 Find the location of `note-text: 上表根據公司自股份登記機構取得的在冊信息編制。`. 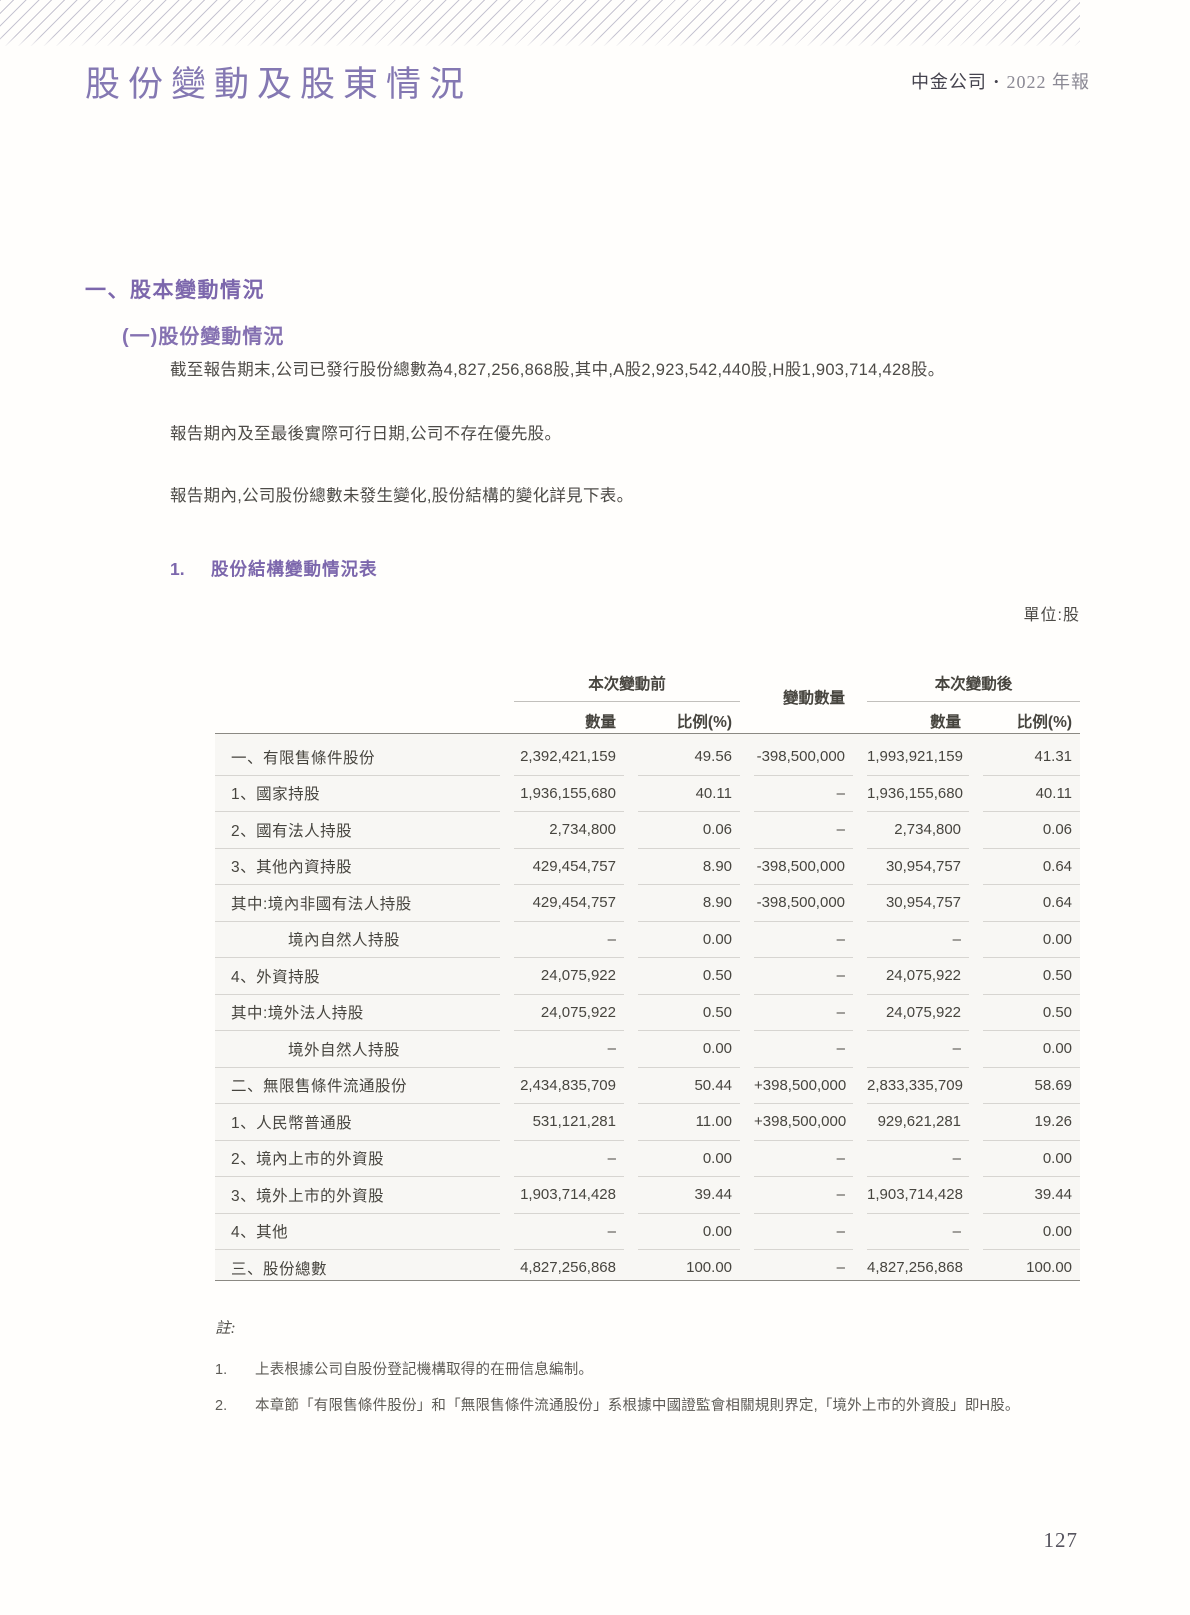

note-text: 上表根據公司自股份登記機構取得的在冊信息編制。 is located at coordinates (424, 1370).